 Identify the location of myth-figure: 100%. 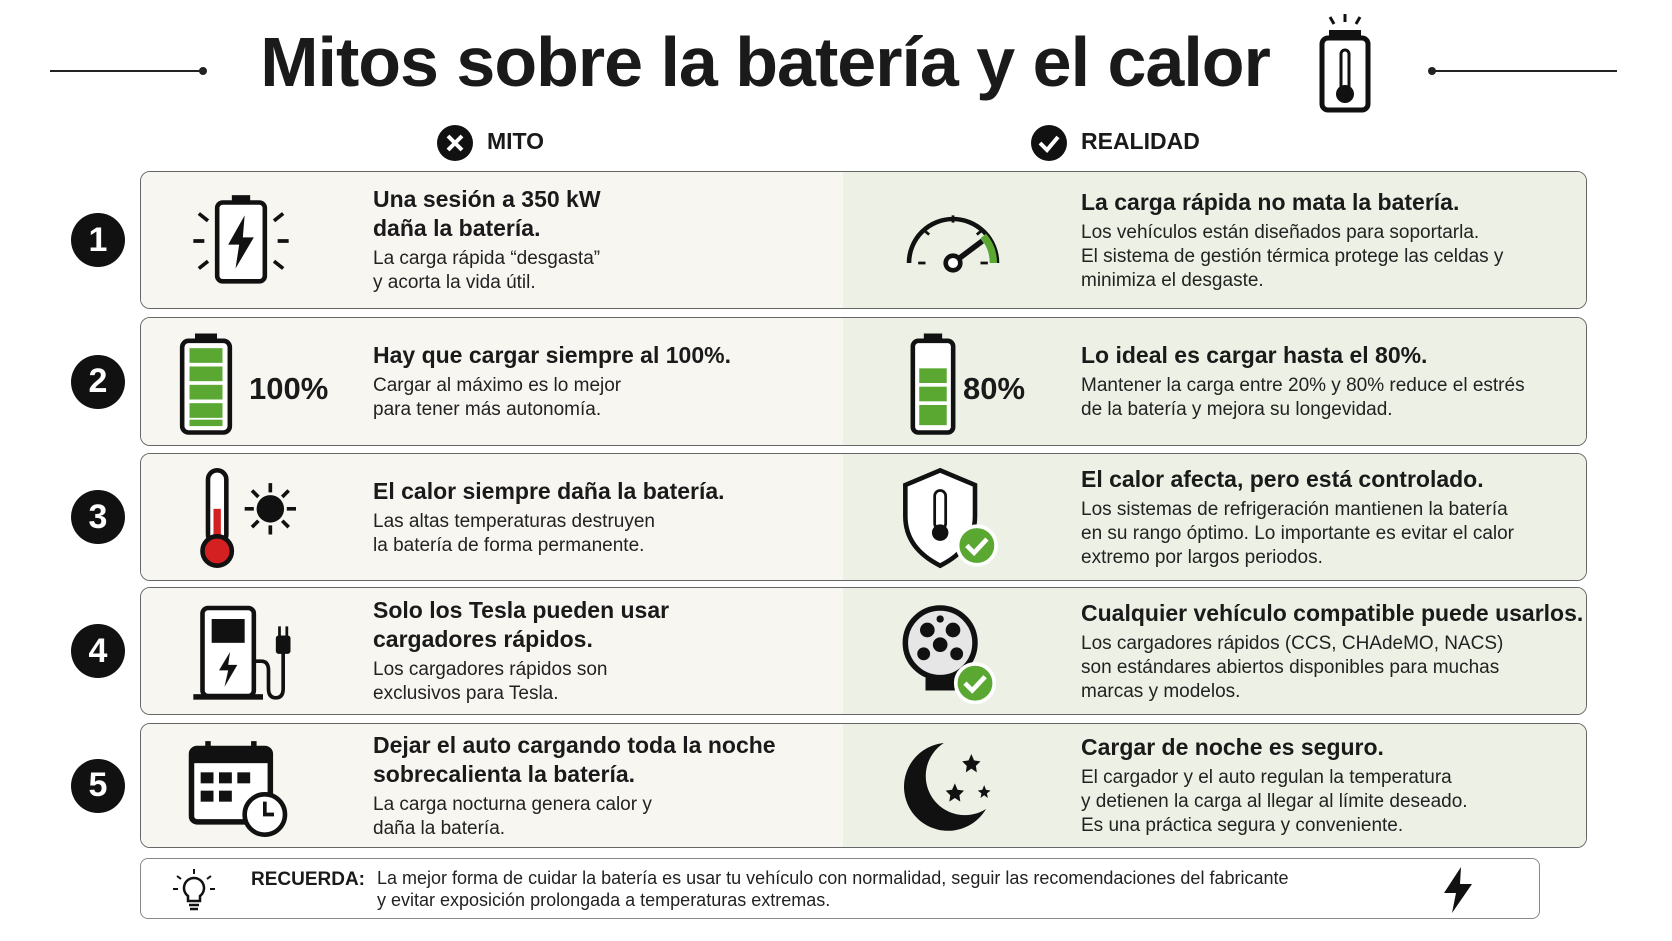
(289, 388).